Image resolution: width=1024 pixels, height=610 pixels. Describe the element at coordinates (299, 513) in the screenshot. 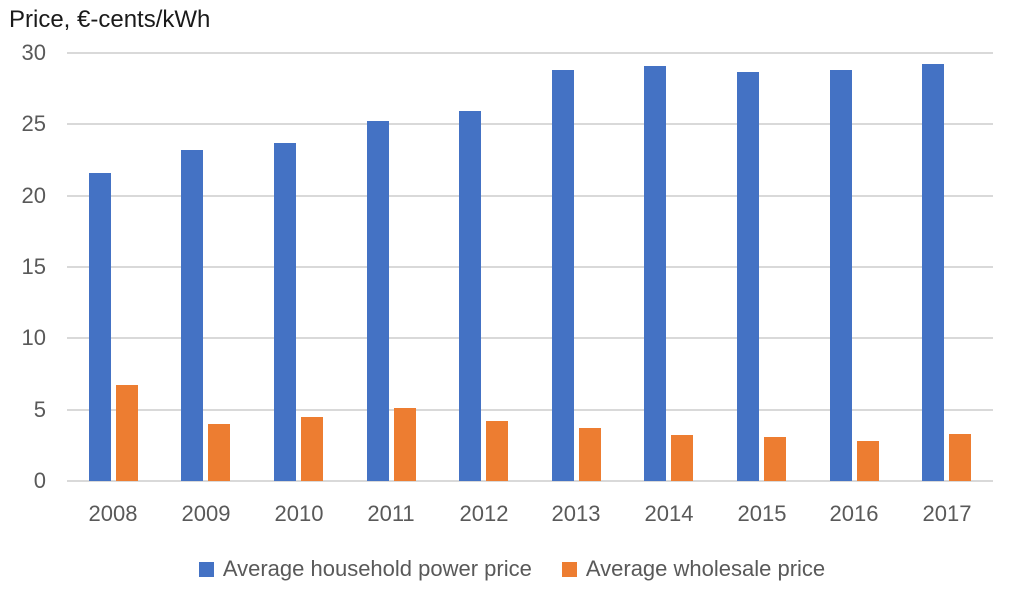

I see `x-axis-tick-label-2010: 2010` at that location.